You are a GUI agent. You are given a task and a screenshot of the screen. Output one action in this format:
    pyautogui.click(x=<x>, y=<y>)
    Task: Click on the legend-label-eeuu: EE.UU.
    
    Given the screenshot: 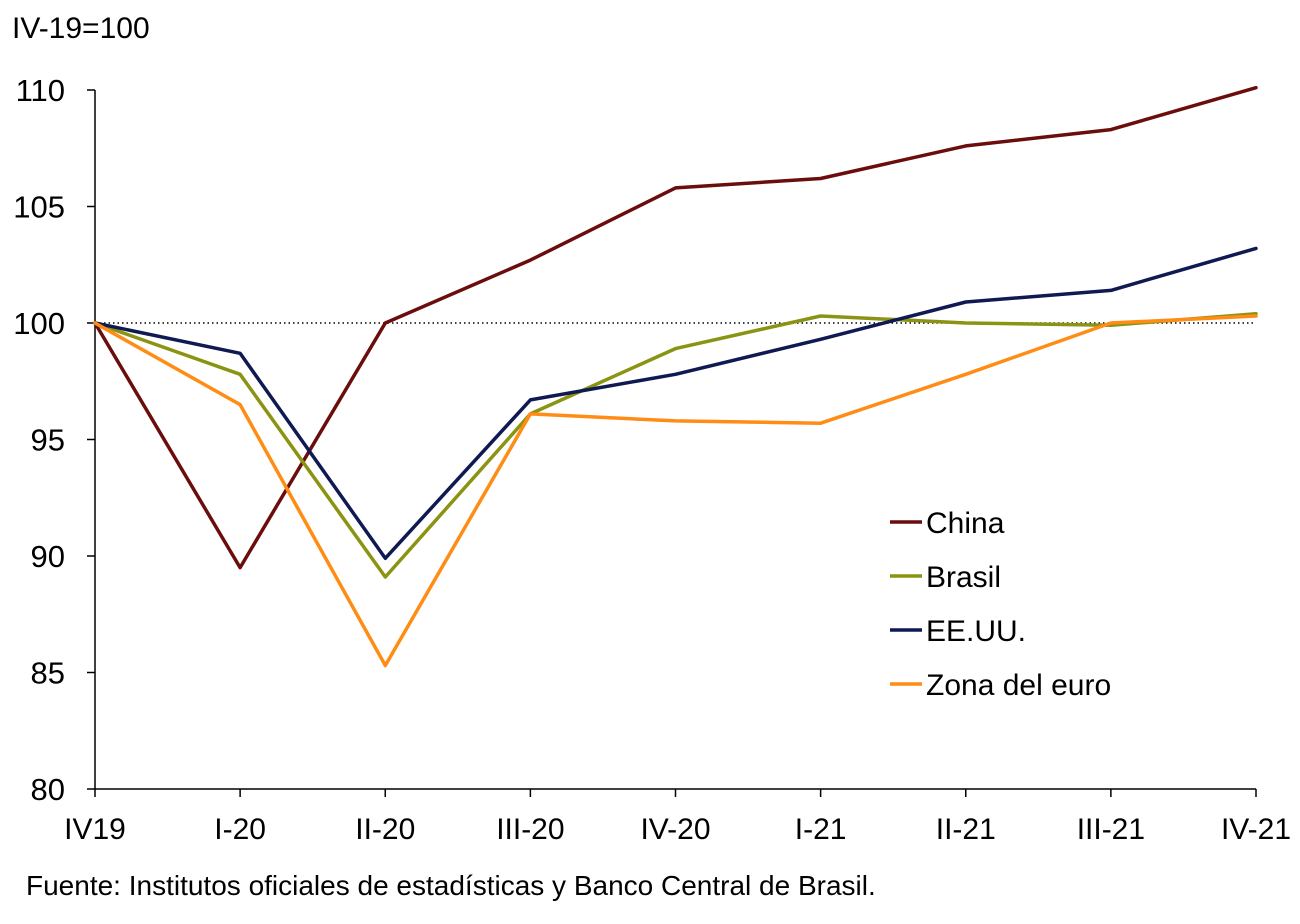 What is the action you would take?
    pyautogui.click(x=976, y=631)
    